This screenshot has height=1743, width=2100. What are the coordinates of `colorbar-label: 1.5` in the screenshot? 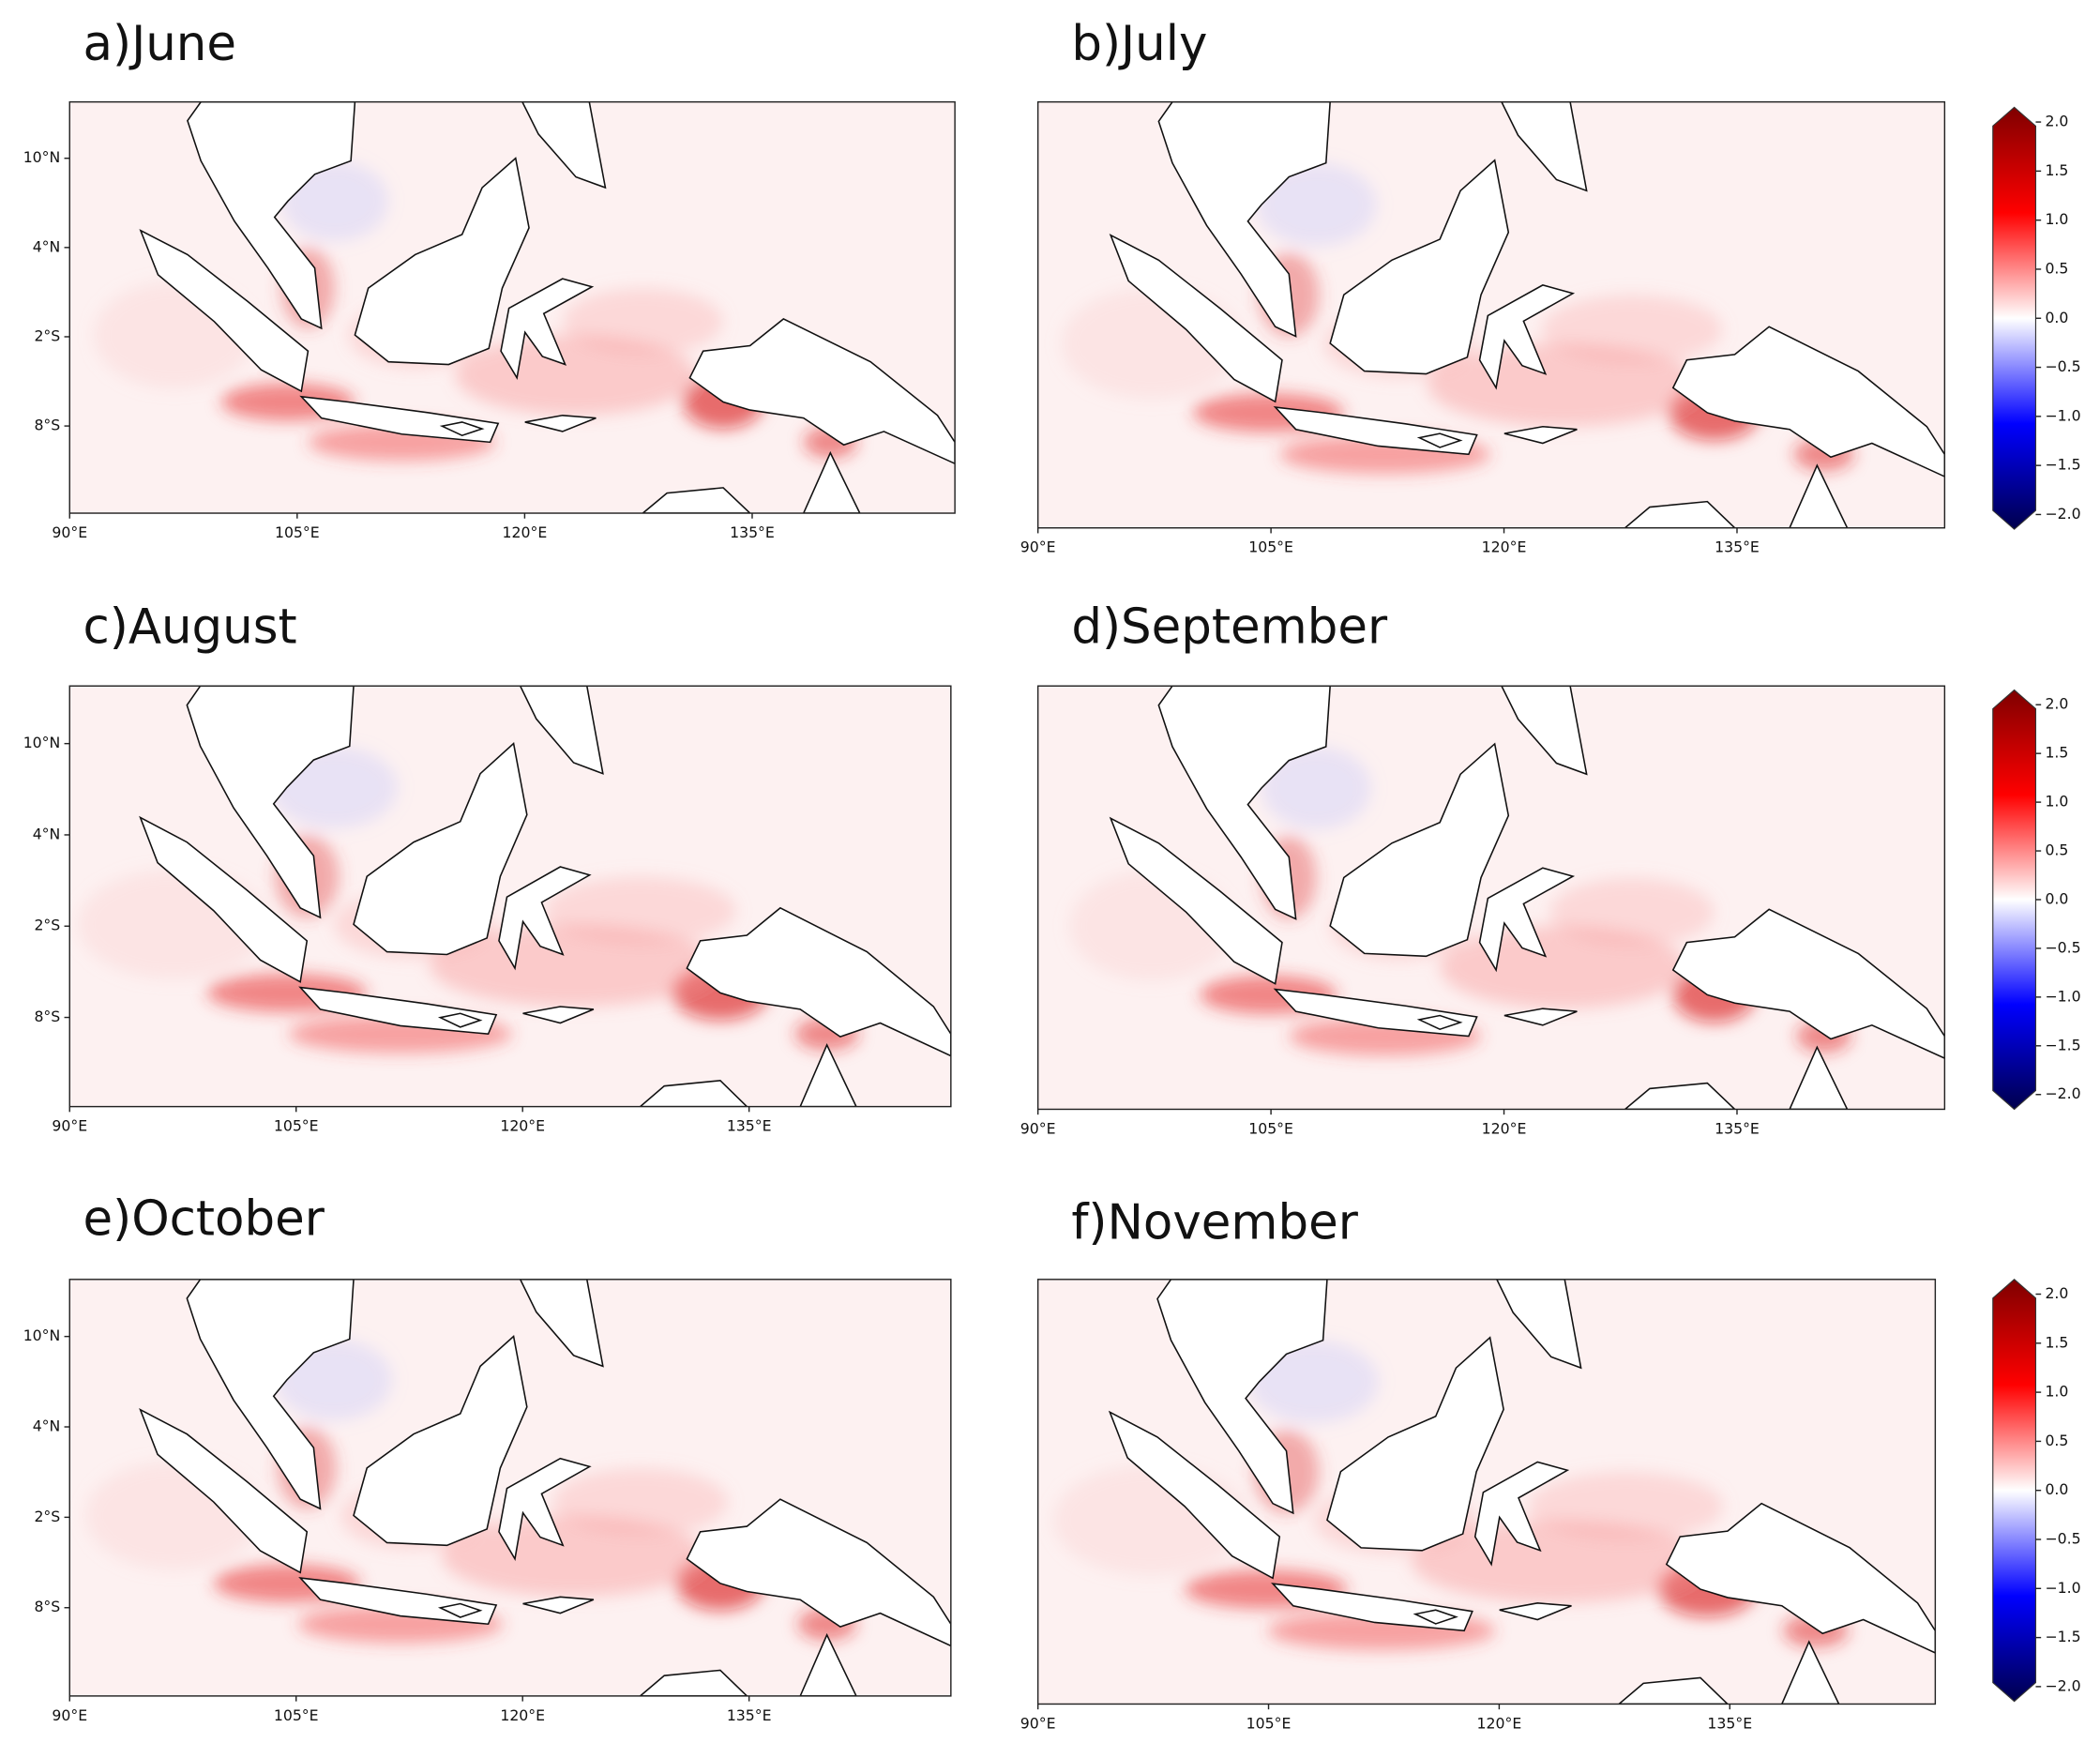 It's located at (2056, 1342).